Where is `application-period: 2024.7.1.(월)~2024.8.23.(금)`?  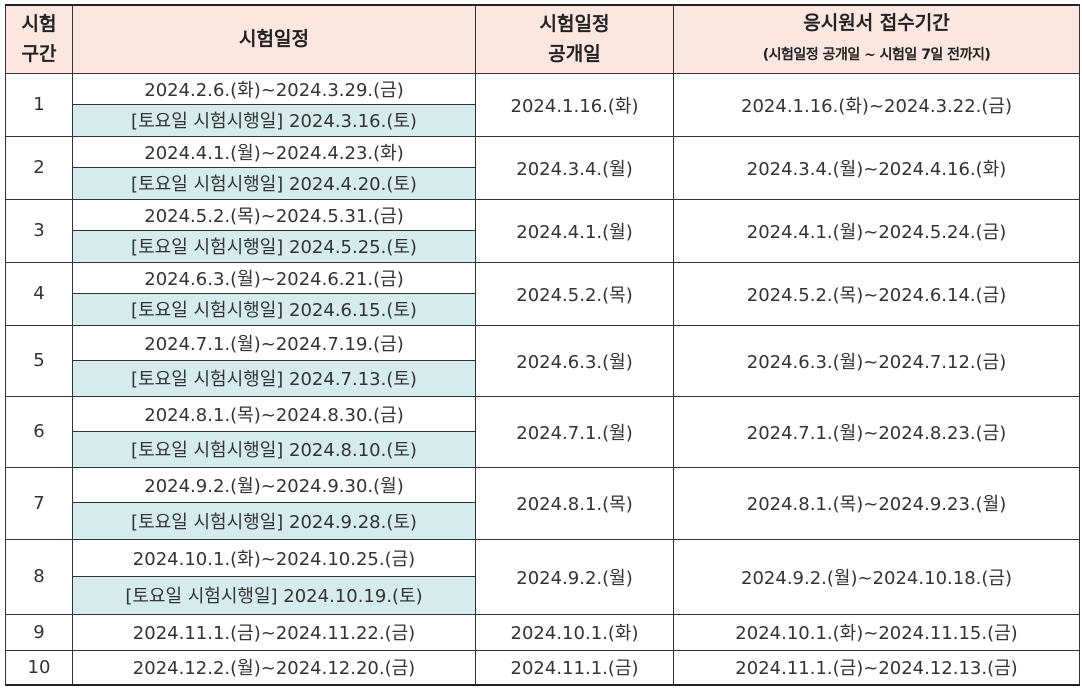
application-period: 2024.7.1.(월)~2024.8.23.(금) is located at coordinates (876, 431).